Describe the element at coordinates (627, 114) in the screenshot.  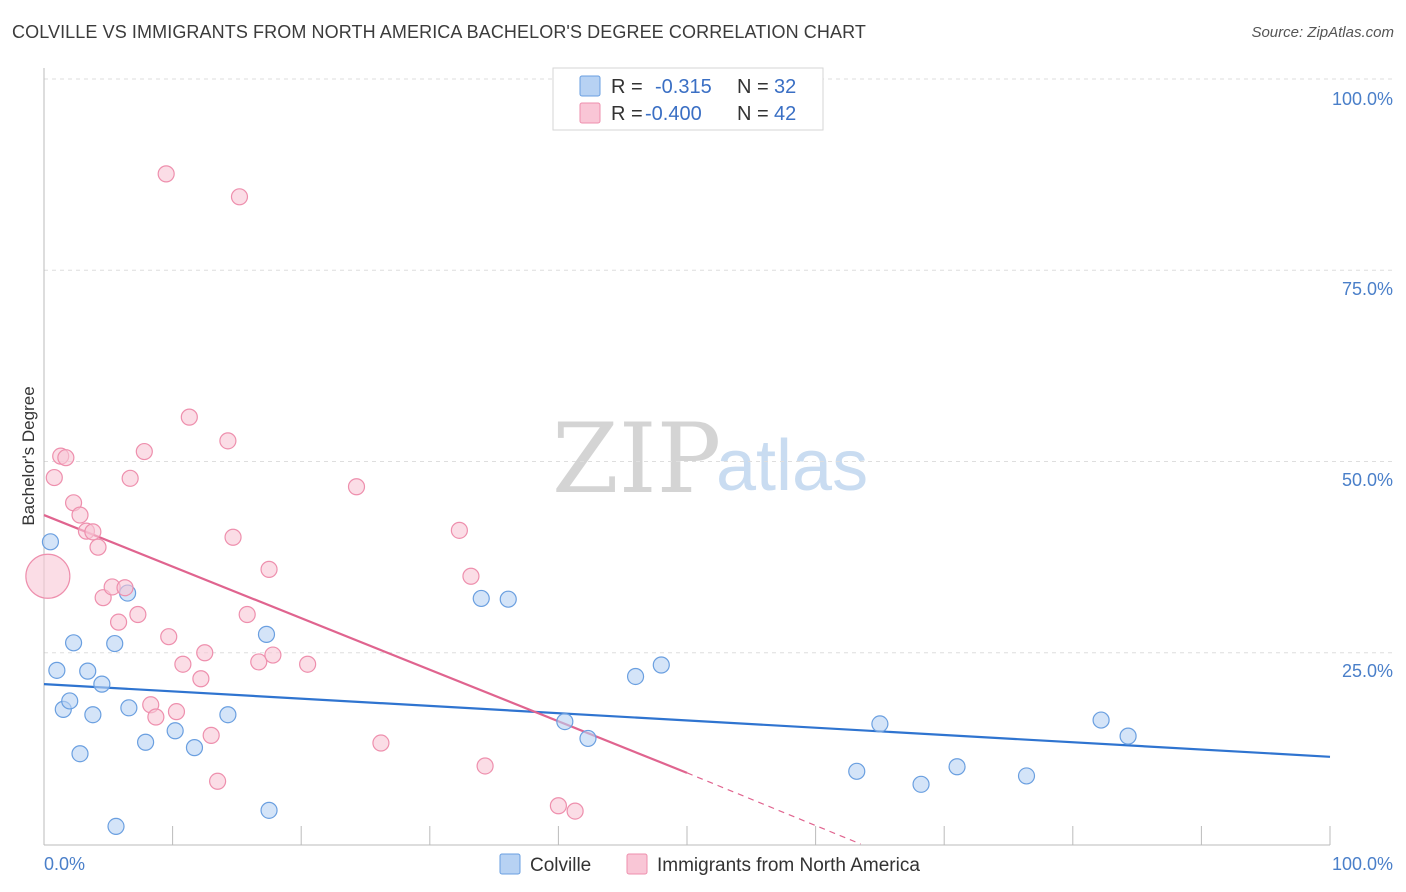
I see `legend-r-label-immigrants: R =` at that location.